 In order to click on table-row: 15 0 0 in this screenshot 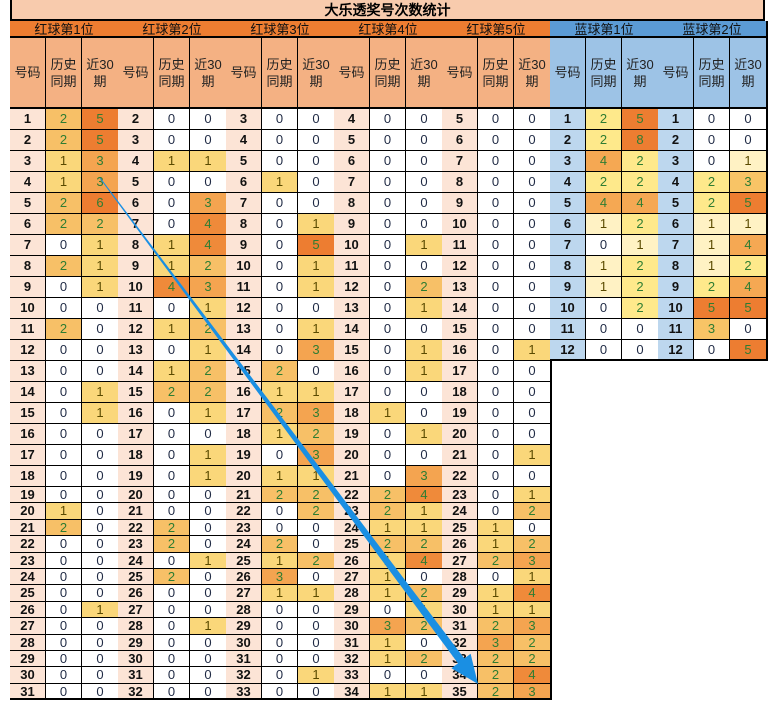, I will do `click(496, 329)`.